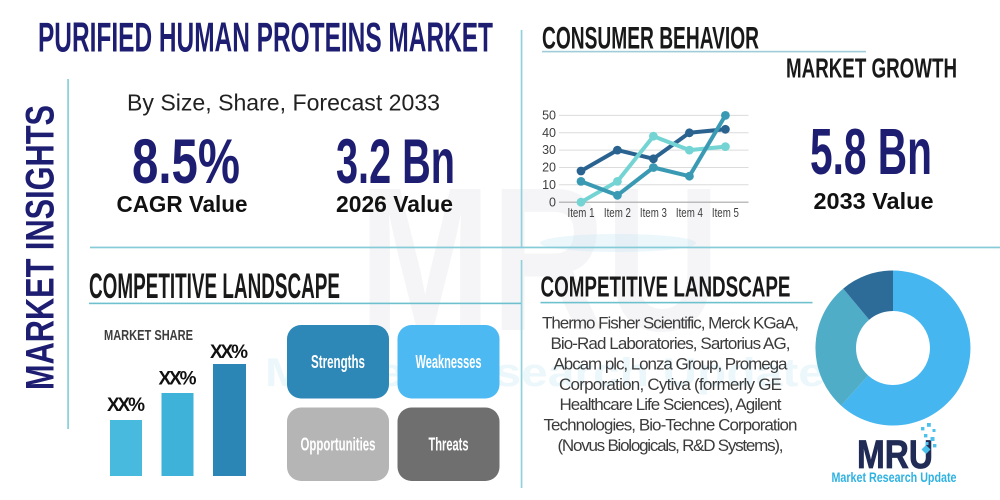 The width and height of the screenshot is (1000, 500). What do you see at coordinates (265, 37) in the screenshot?
I see `svg-text: PURIFIED HUMAN PROTEINS MARKET` at bounding box center [265, 37].